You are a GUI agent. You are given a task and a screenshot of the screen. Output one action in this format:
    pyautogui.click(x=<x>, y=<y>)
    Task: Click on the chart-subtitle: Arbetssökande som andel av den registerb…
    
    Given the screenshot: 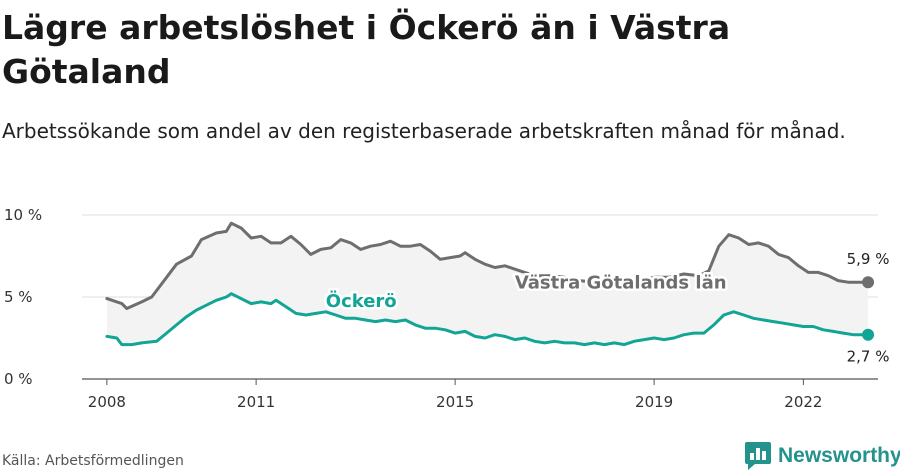 What is the action you would take?
    pyautogui.click(x=424, y=131)
    